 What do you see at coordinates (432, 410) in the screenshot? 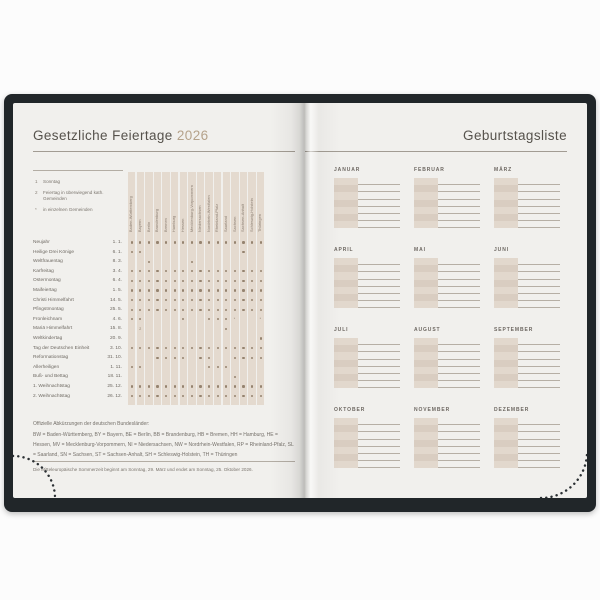
I see `month-label: NOVEMBER` at bounding box center [432, 410].